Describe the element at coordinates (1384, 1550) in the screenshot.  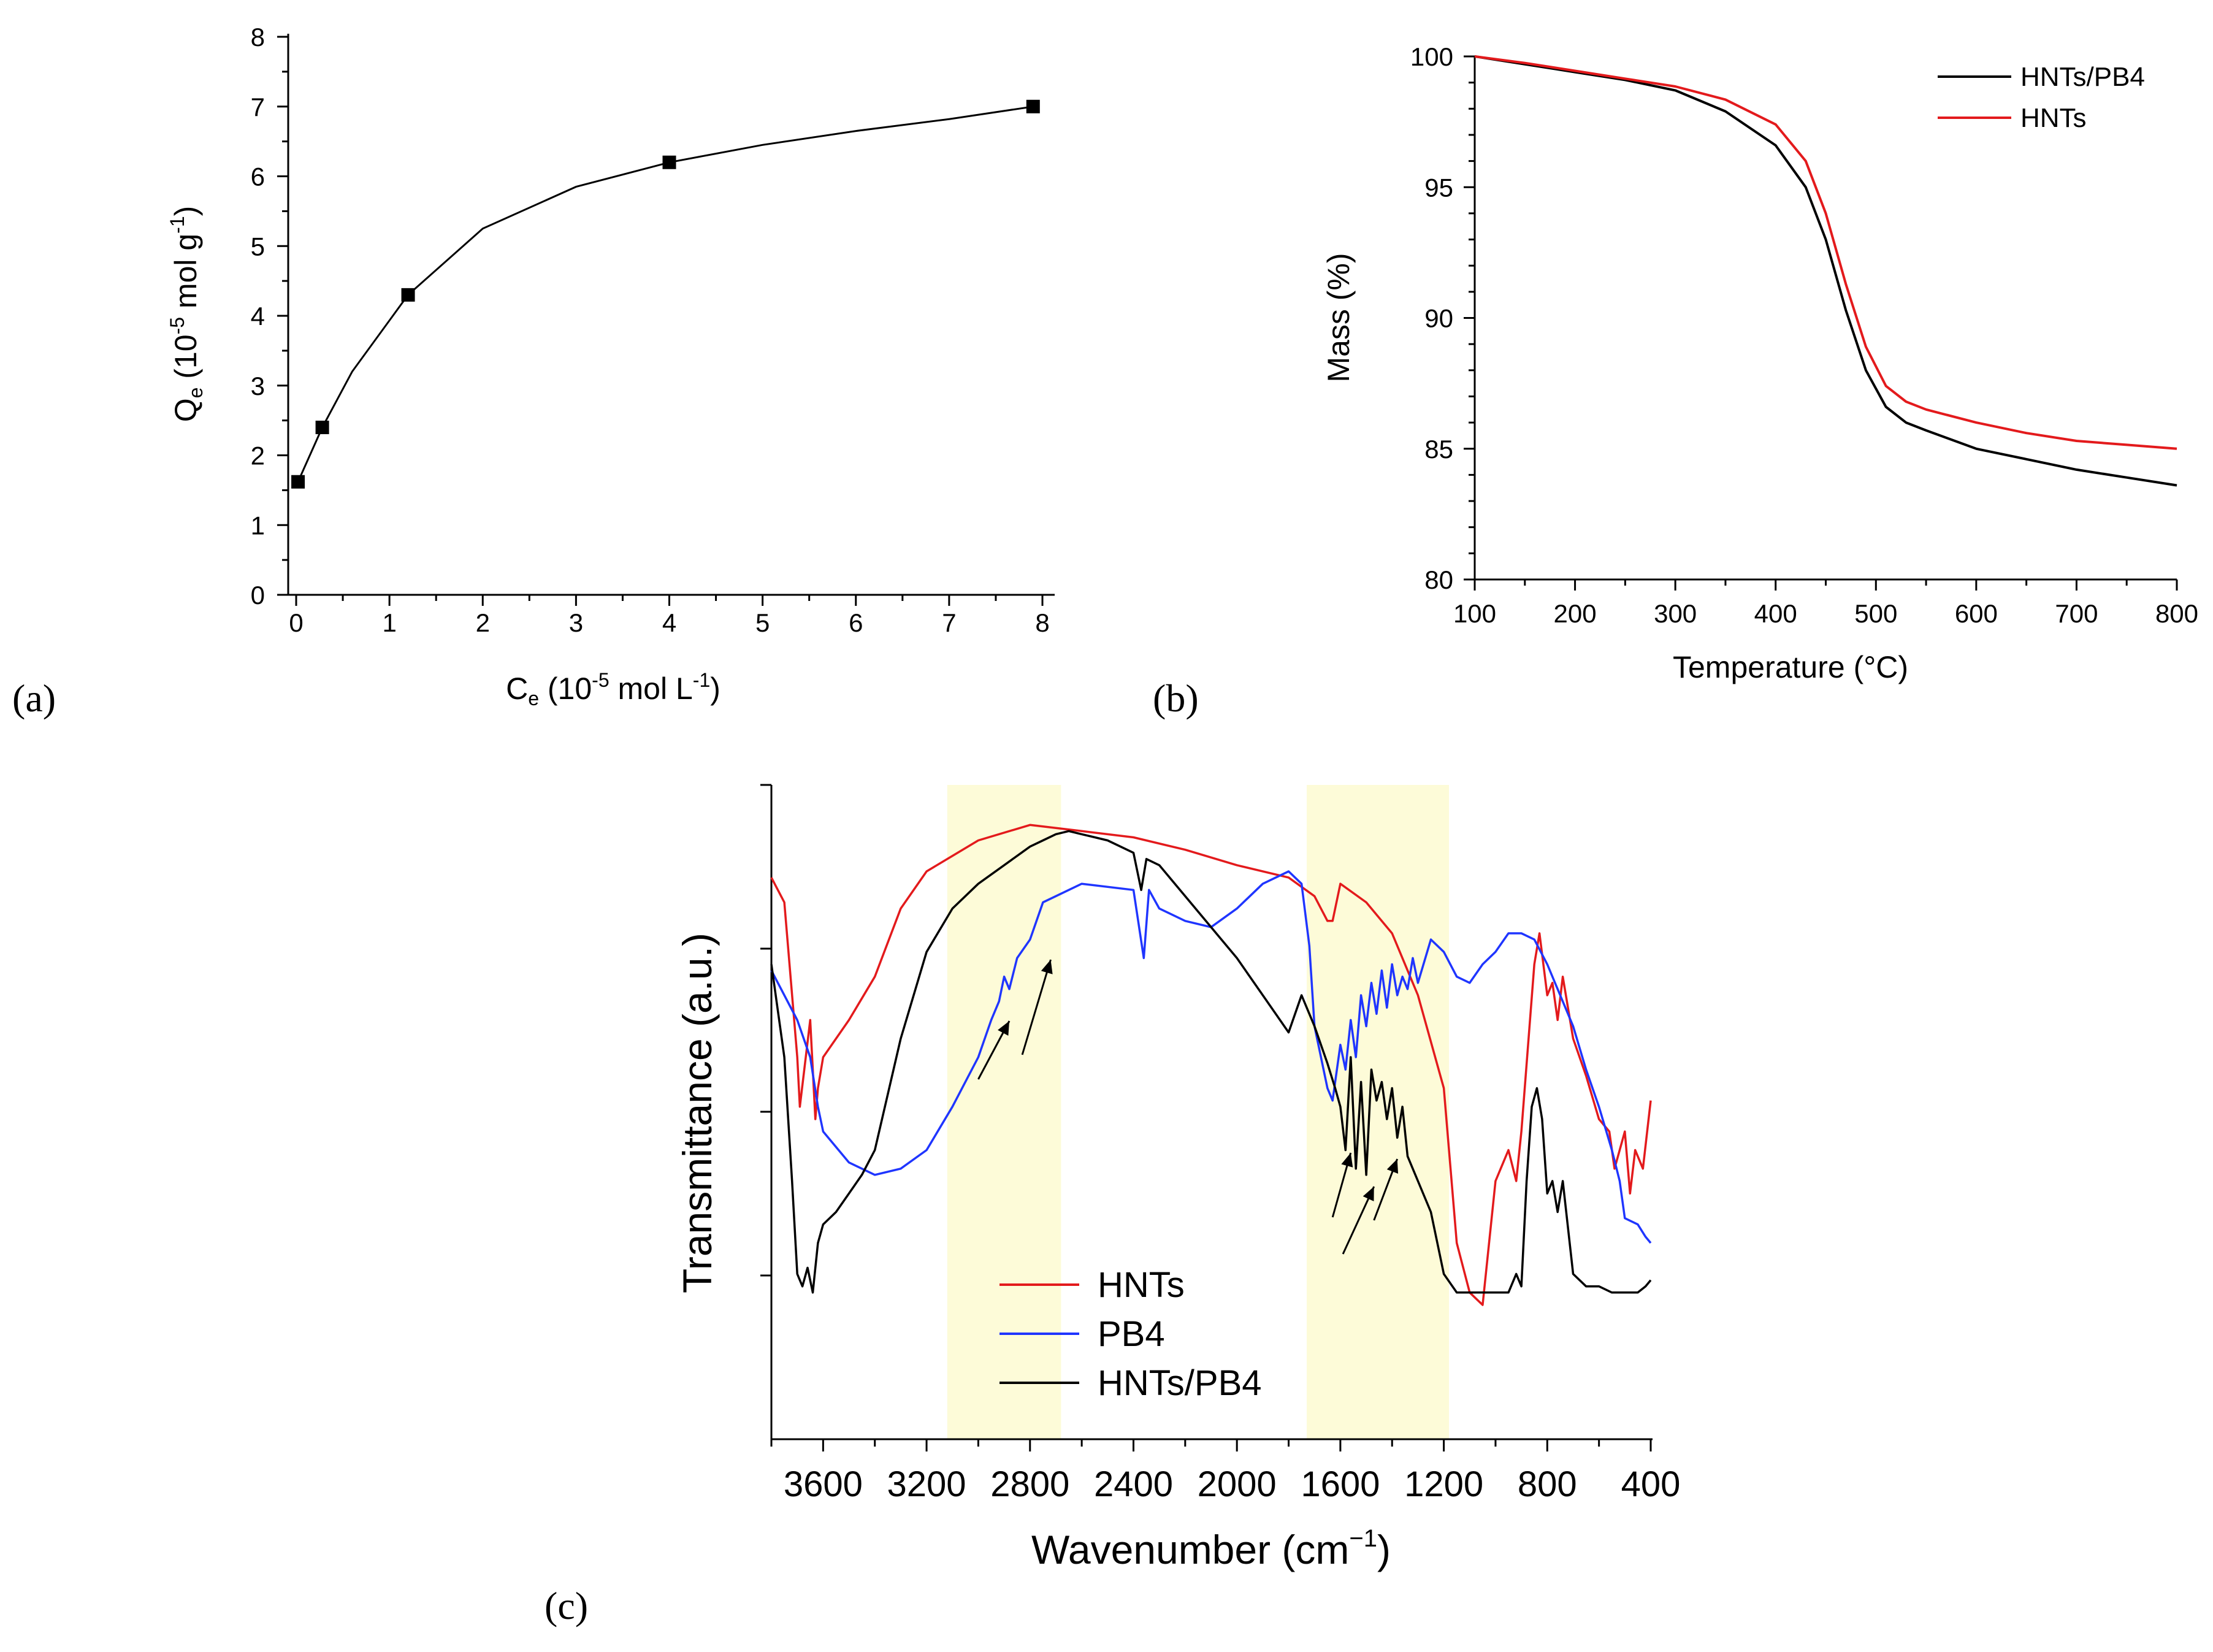
I see `c-xlabel-post: )` at that location.